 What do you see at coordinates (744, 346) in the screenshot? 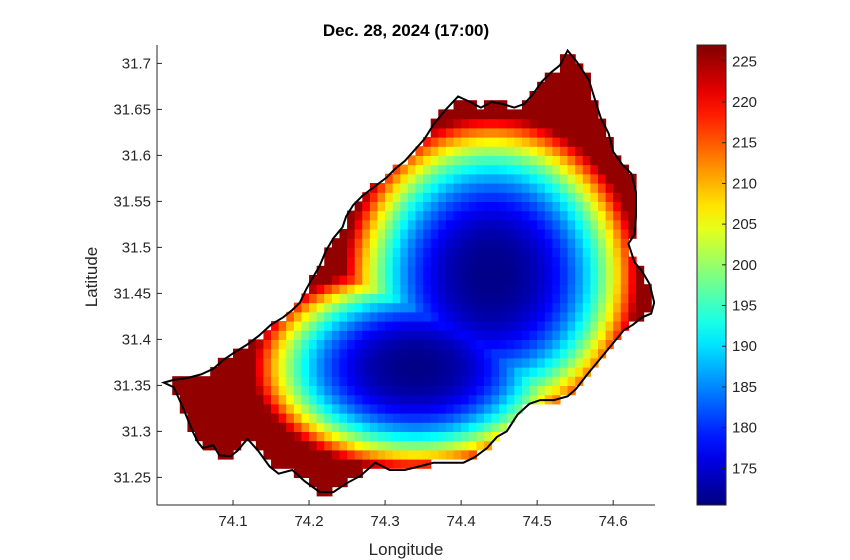
I see `colorbar-tick-label: 190` at bounding box center [744, 346].